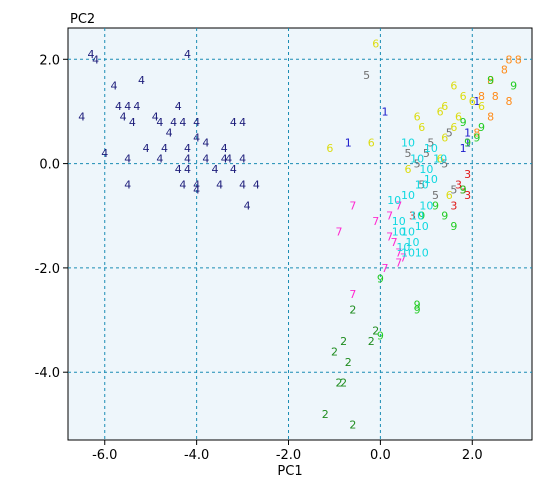  I want to click on x-axis-ticks: -6.0 -4.0 -2.0 0.0 2.0, so click(287, 451).